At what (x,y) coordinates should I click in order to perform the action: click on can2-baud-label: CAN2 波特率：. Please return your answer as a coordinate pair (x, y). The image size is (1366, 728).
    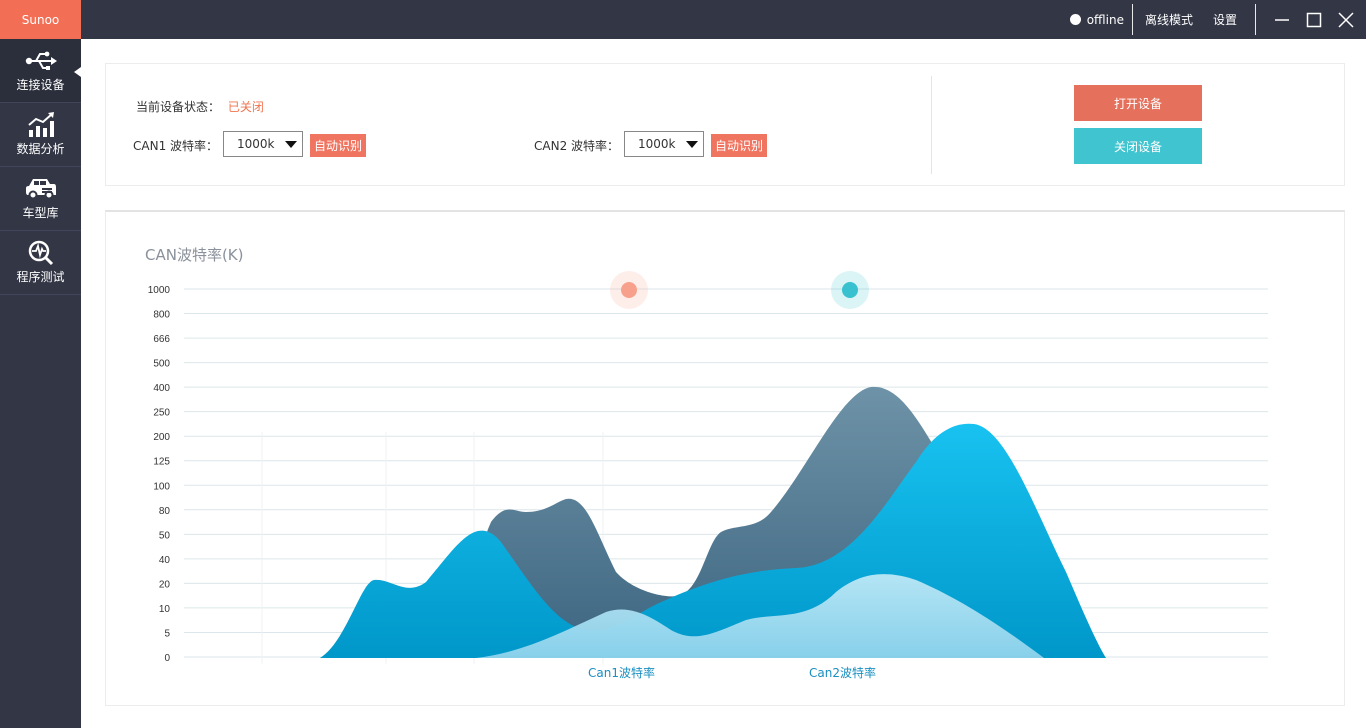
    Looking at the image, I should click on (577, 146).